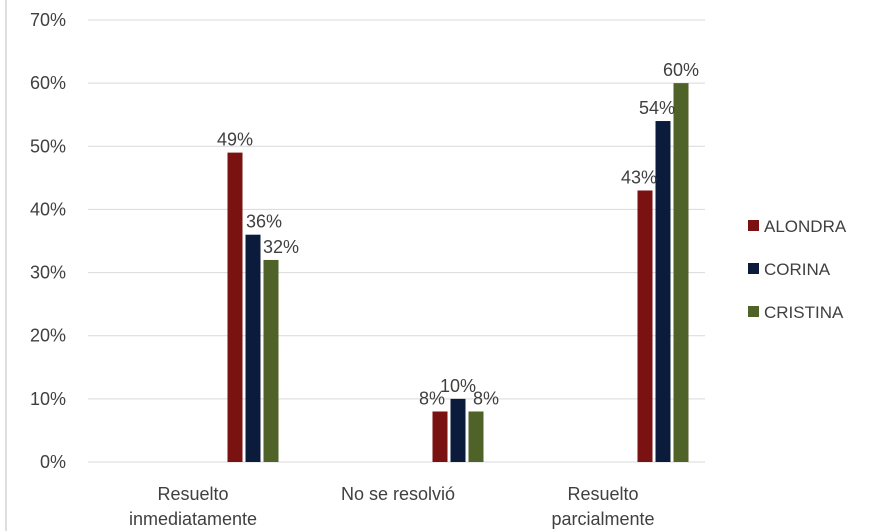  I want to click on y-axis-ticks: 0% 10% 20% 30% 40% 50% 60% 70%, so click(48, 241).